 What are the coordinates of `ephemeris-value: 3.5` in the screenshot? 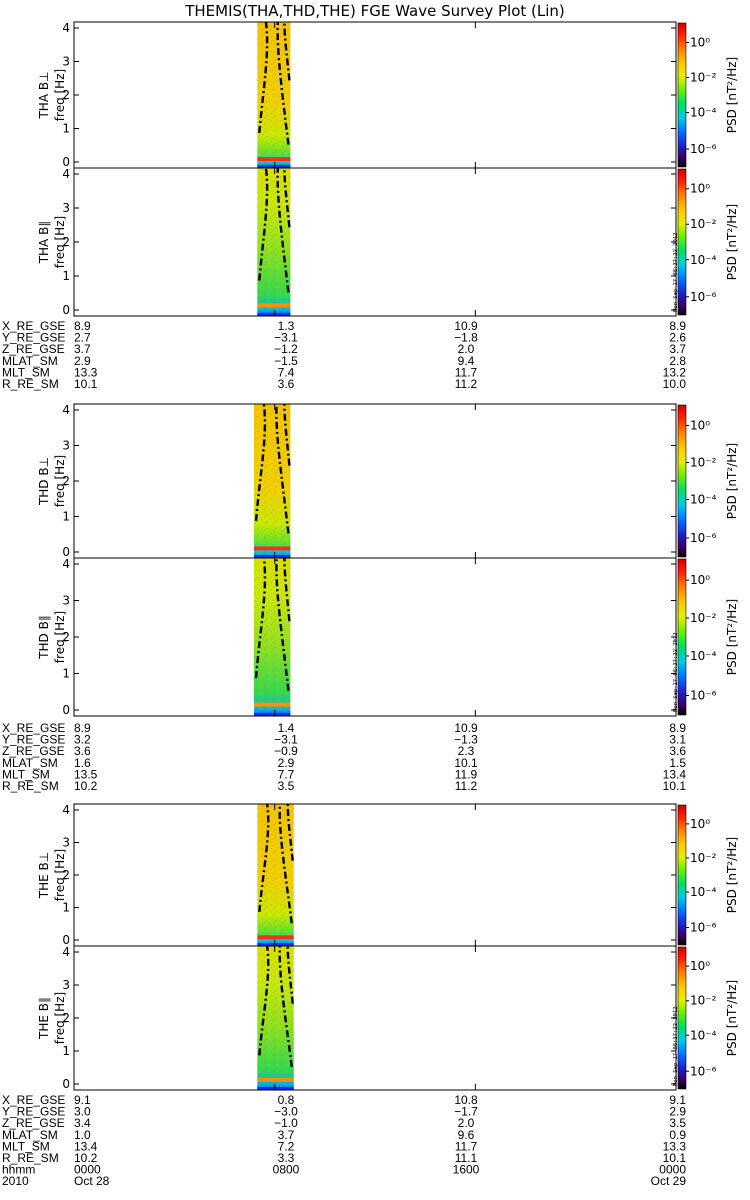 It's located at (677, 1123).